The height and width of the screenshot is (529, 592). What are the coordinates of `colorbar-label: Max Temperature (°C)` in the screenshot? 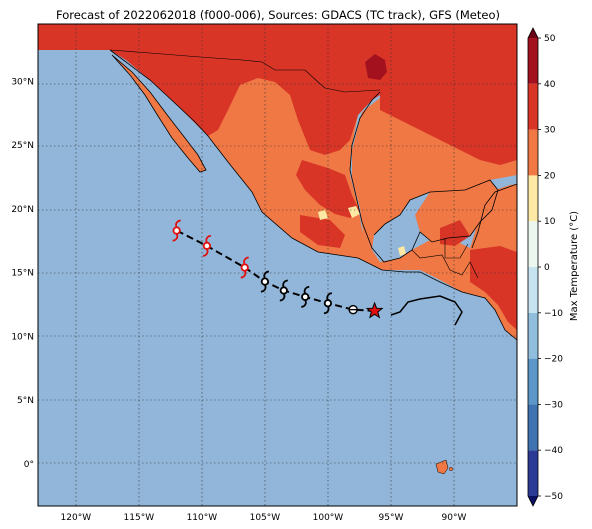 It's located at (574, 266).